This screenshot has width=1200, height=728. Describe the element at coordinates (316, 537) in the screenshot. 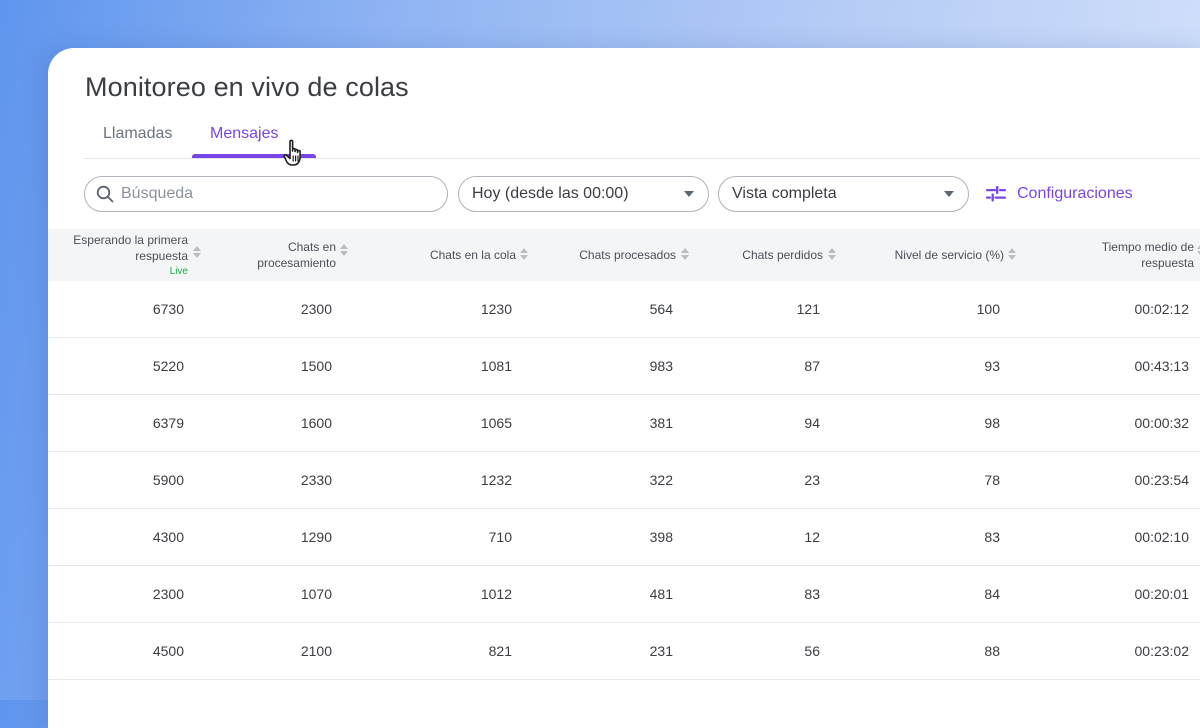

I see `table-cell: 1290` at that location.